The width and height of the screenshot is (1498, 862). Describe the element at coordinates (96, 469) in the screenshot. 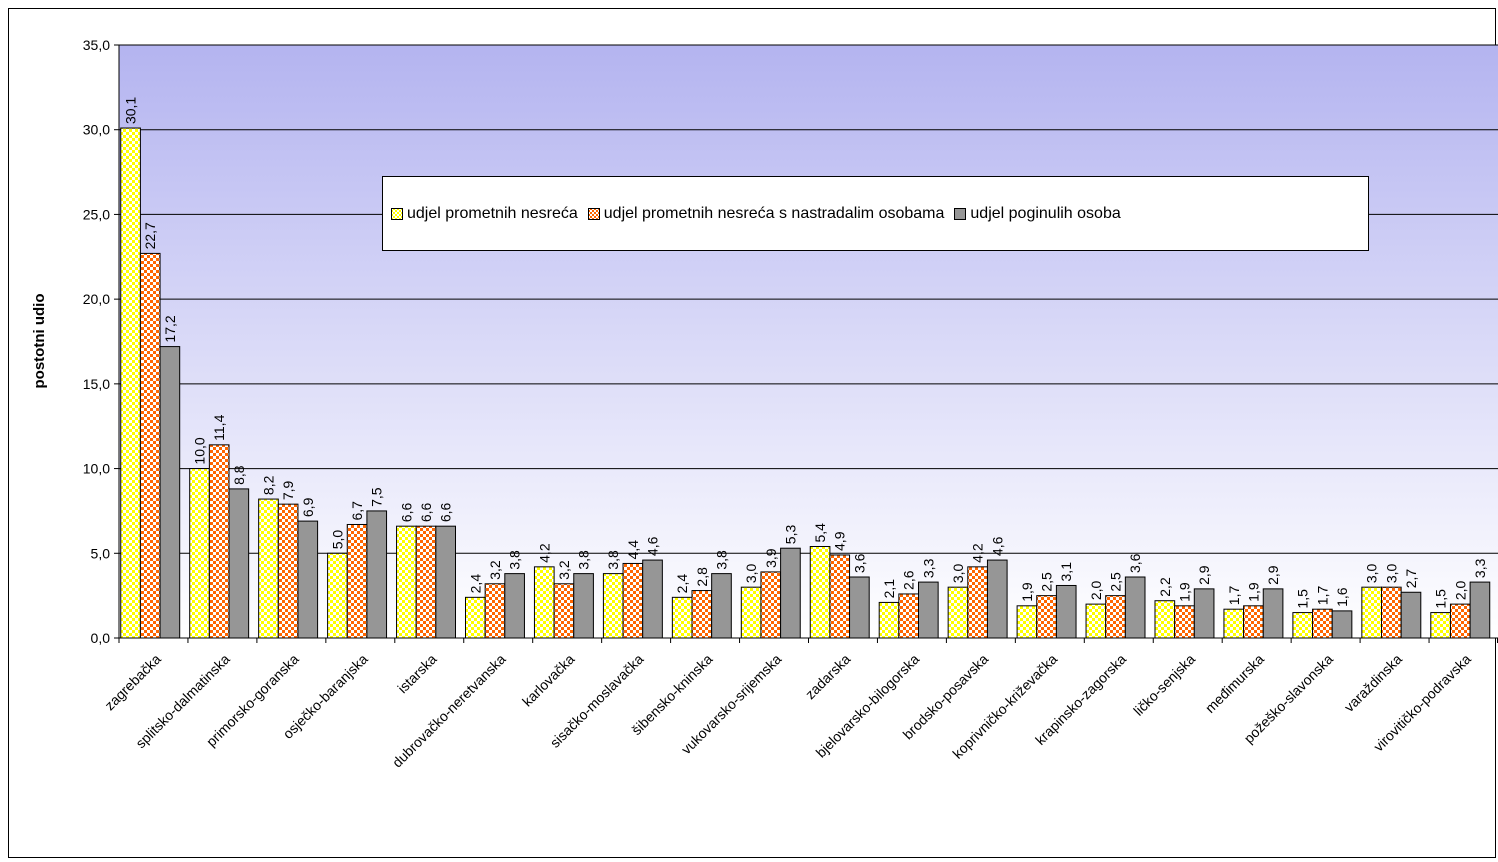

I see `y-tick-label: 10,0` at that location.